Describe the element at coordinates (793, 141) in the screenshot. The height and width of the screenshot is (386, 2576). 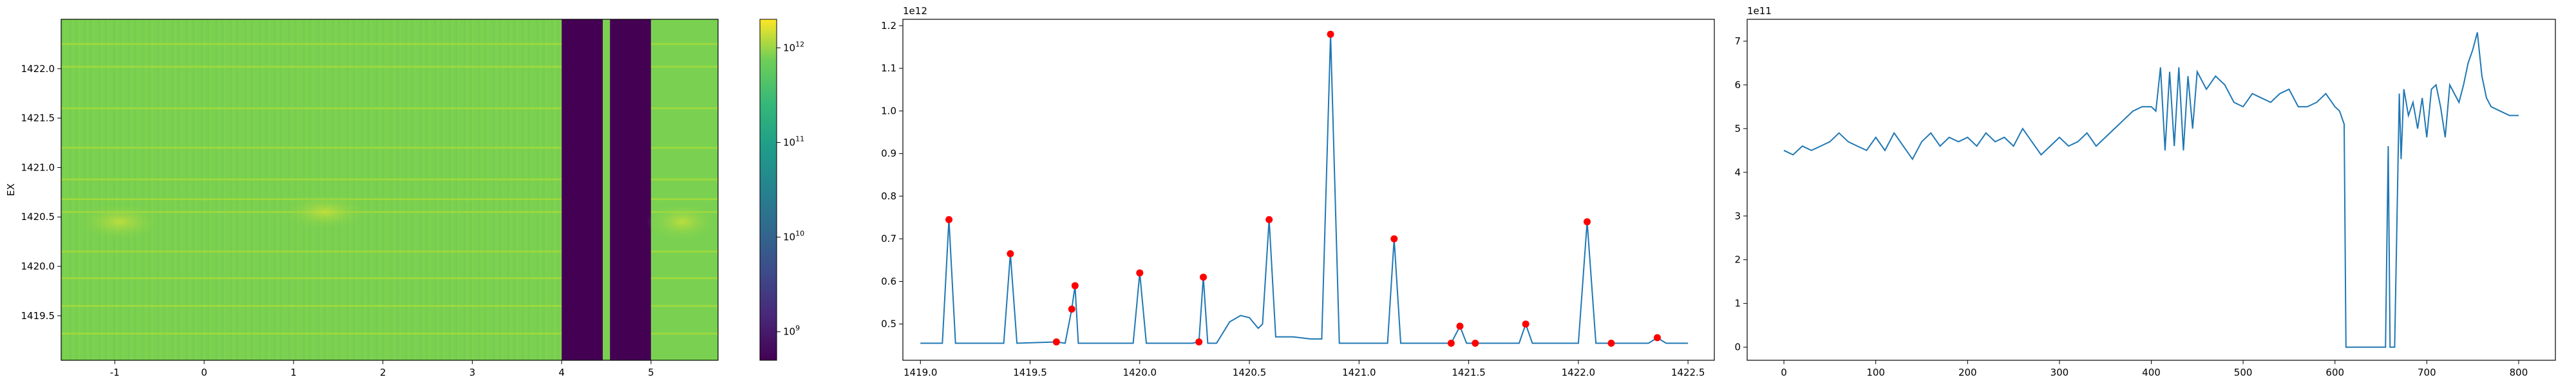
I see `colorbar-tick-label: 1011` at that location.